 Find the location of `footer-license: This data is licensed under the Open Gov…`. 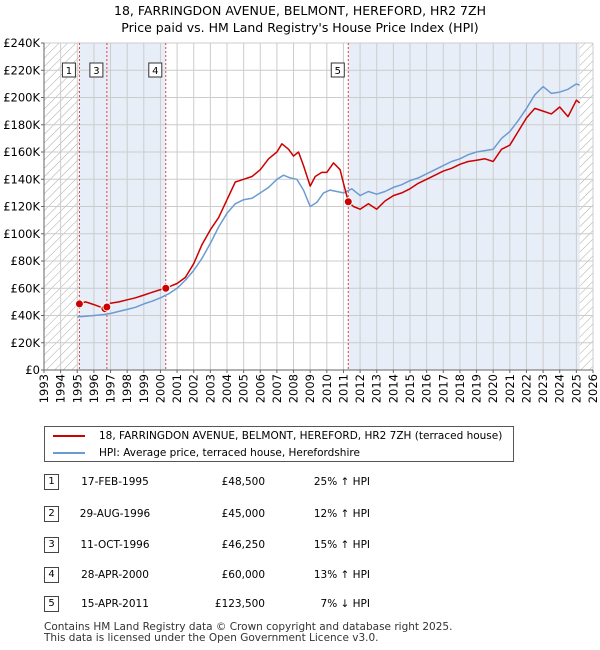

footer-license: This data is licensed under the Open Gov… is located at coordinates (211, 638).